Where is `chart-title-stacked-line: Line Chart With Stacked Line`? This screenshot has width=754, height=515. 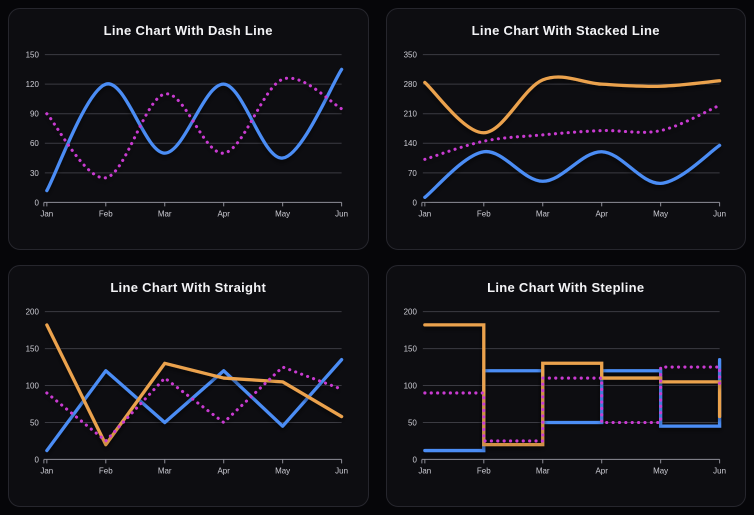 chart-title-stacked-line: Line Chart With Stacked Line is located at coordinates (565, 30).